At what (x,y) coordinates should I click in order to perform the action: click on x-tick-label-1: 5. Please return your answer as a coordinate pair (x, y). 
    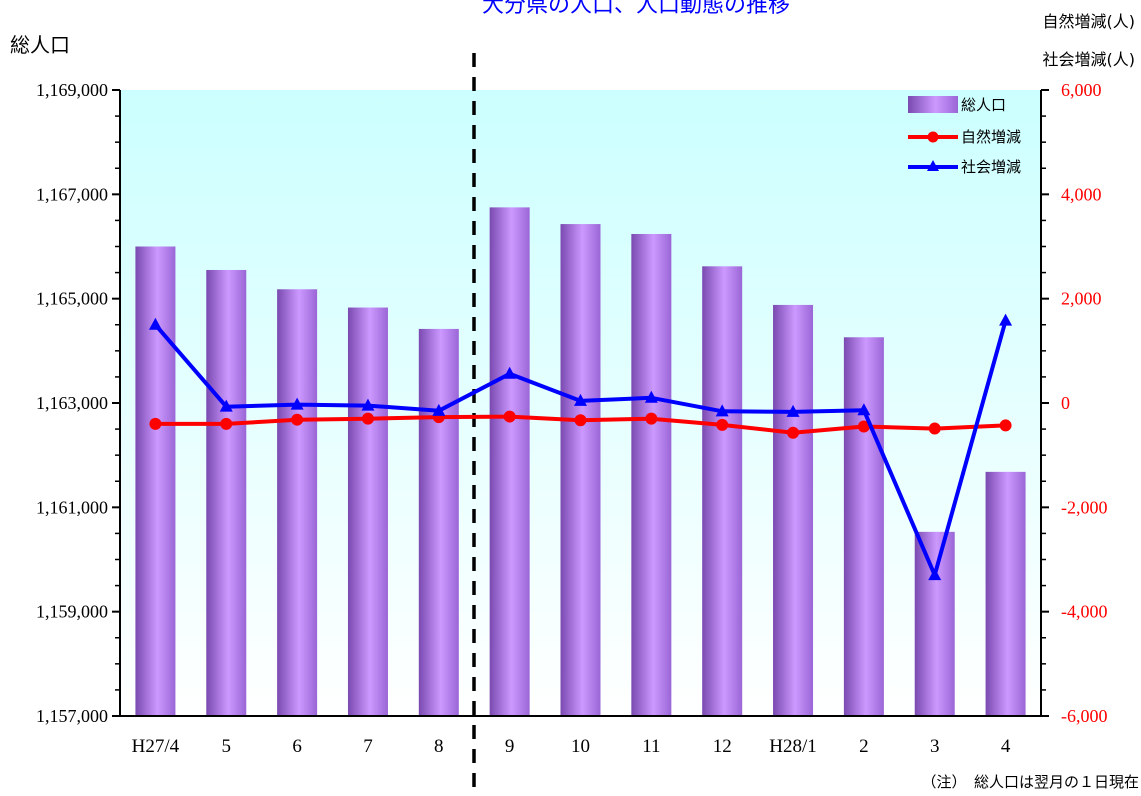
    Looking at the image, I should click on (227, 746).